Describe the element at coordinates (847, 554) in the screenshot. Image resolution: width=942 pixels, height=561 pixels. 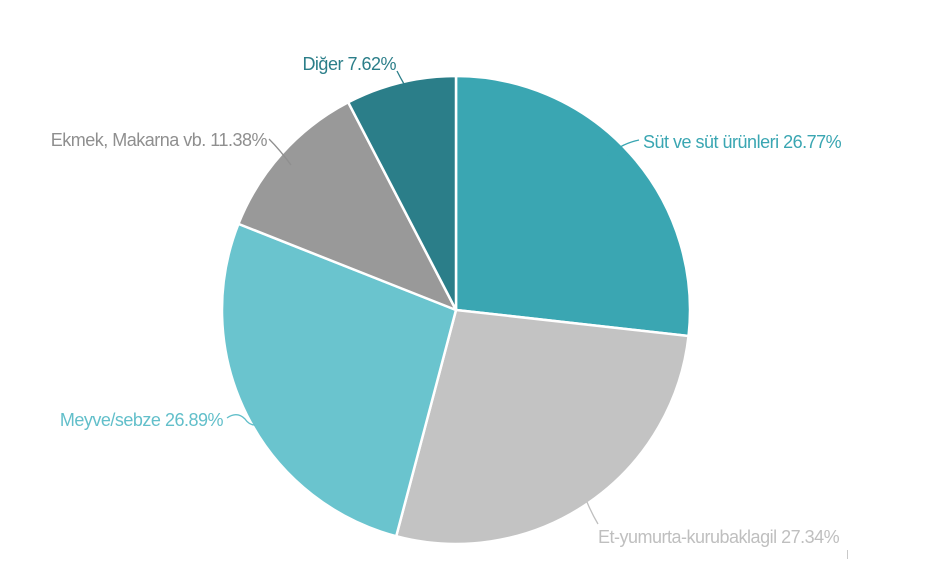
I see `stray-tick-artifact` at that location.